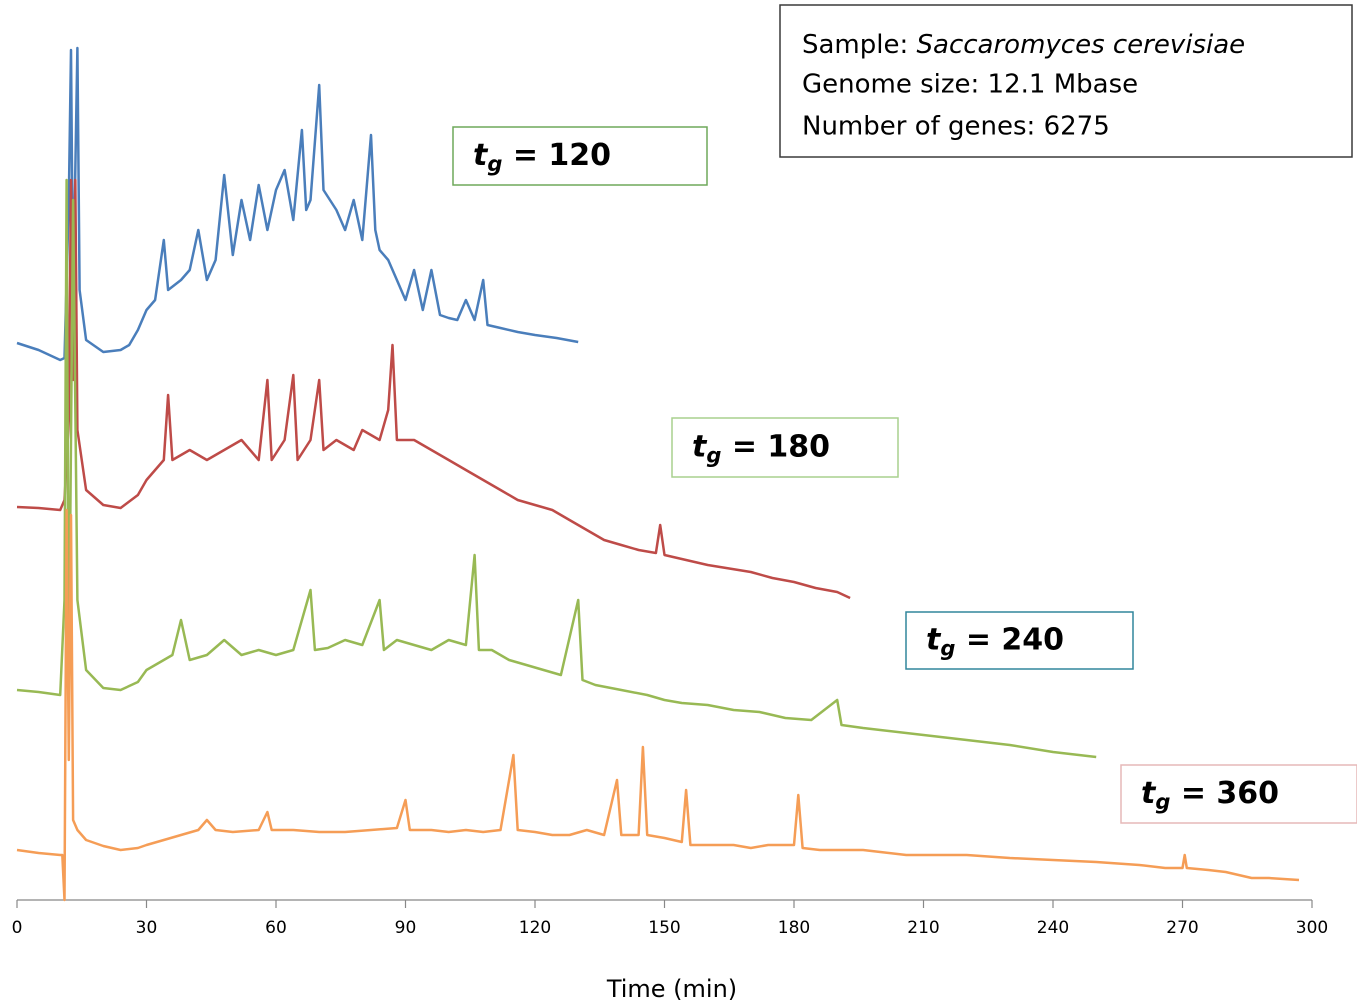  What do you see at coordinates (147, 928) in the screenshot?
I see `x-tick-label: 30` at bounding box center [147, 928].